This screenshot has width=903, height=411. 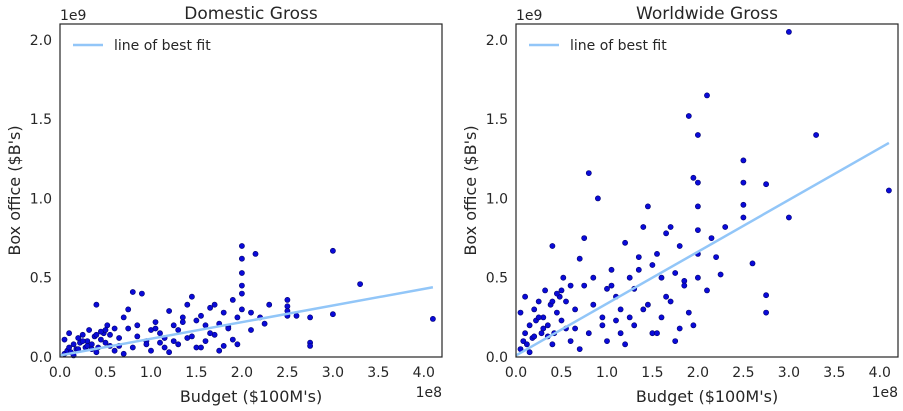 I want to click on chart-1-xtick-label: 3.5, so click(x=834, y=373).